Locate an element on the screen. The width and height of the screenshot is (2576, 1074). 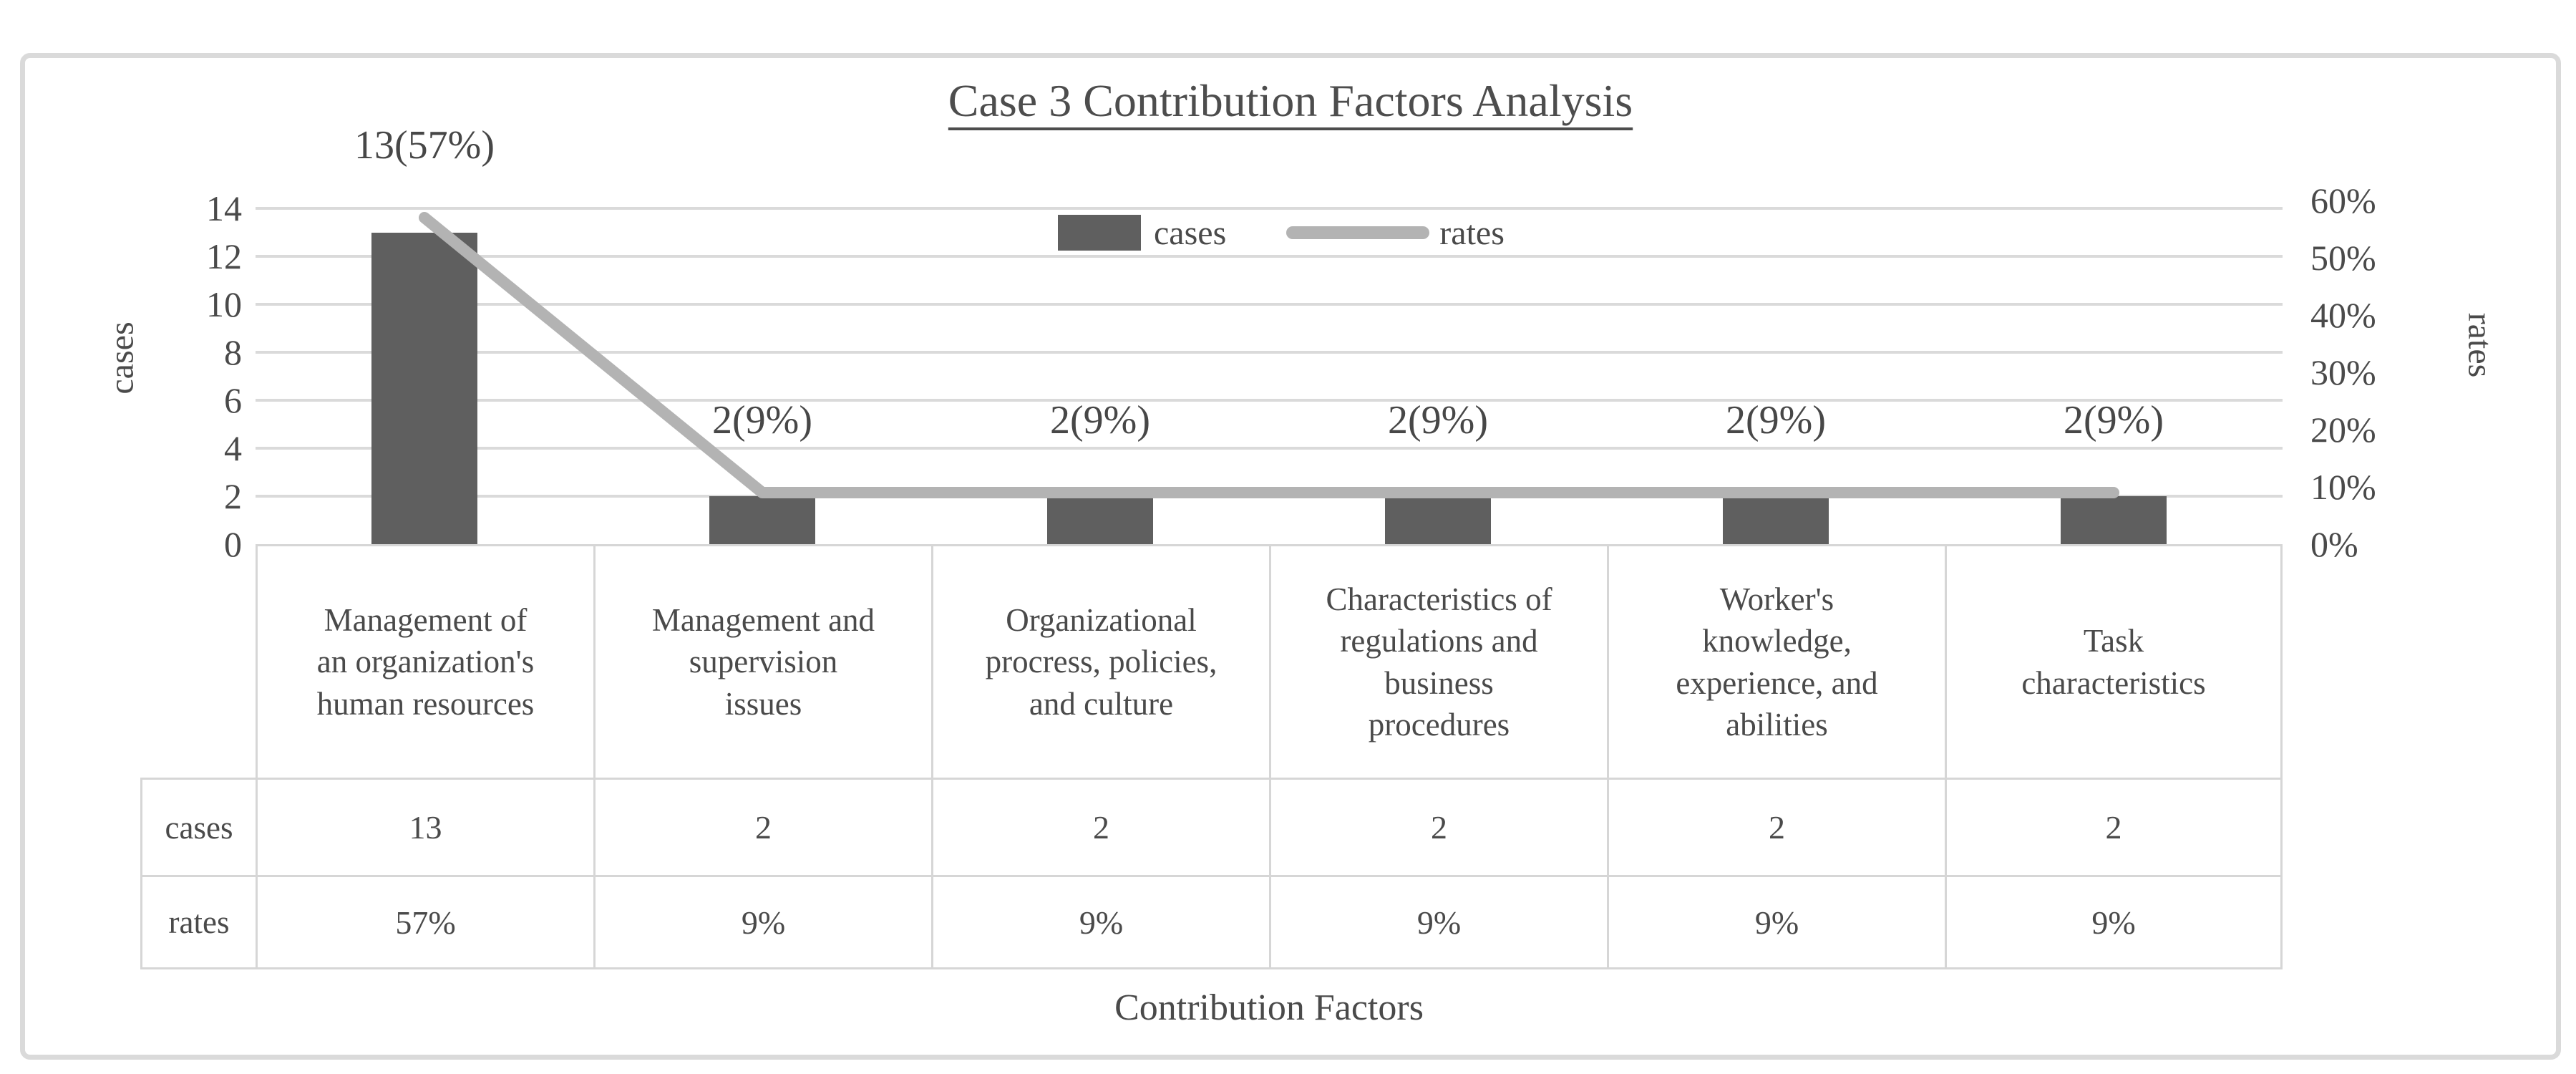
y2-axis-tick-label: 30% is located at coordinates (2343, 372).